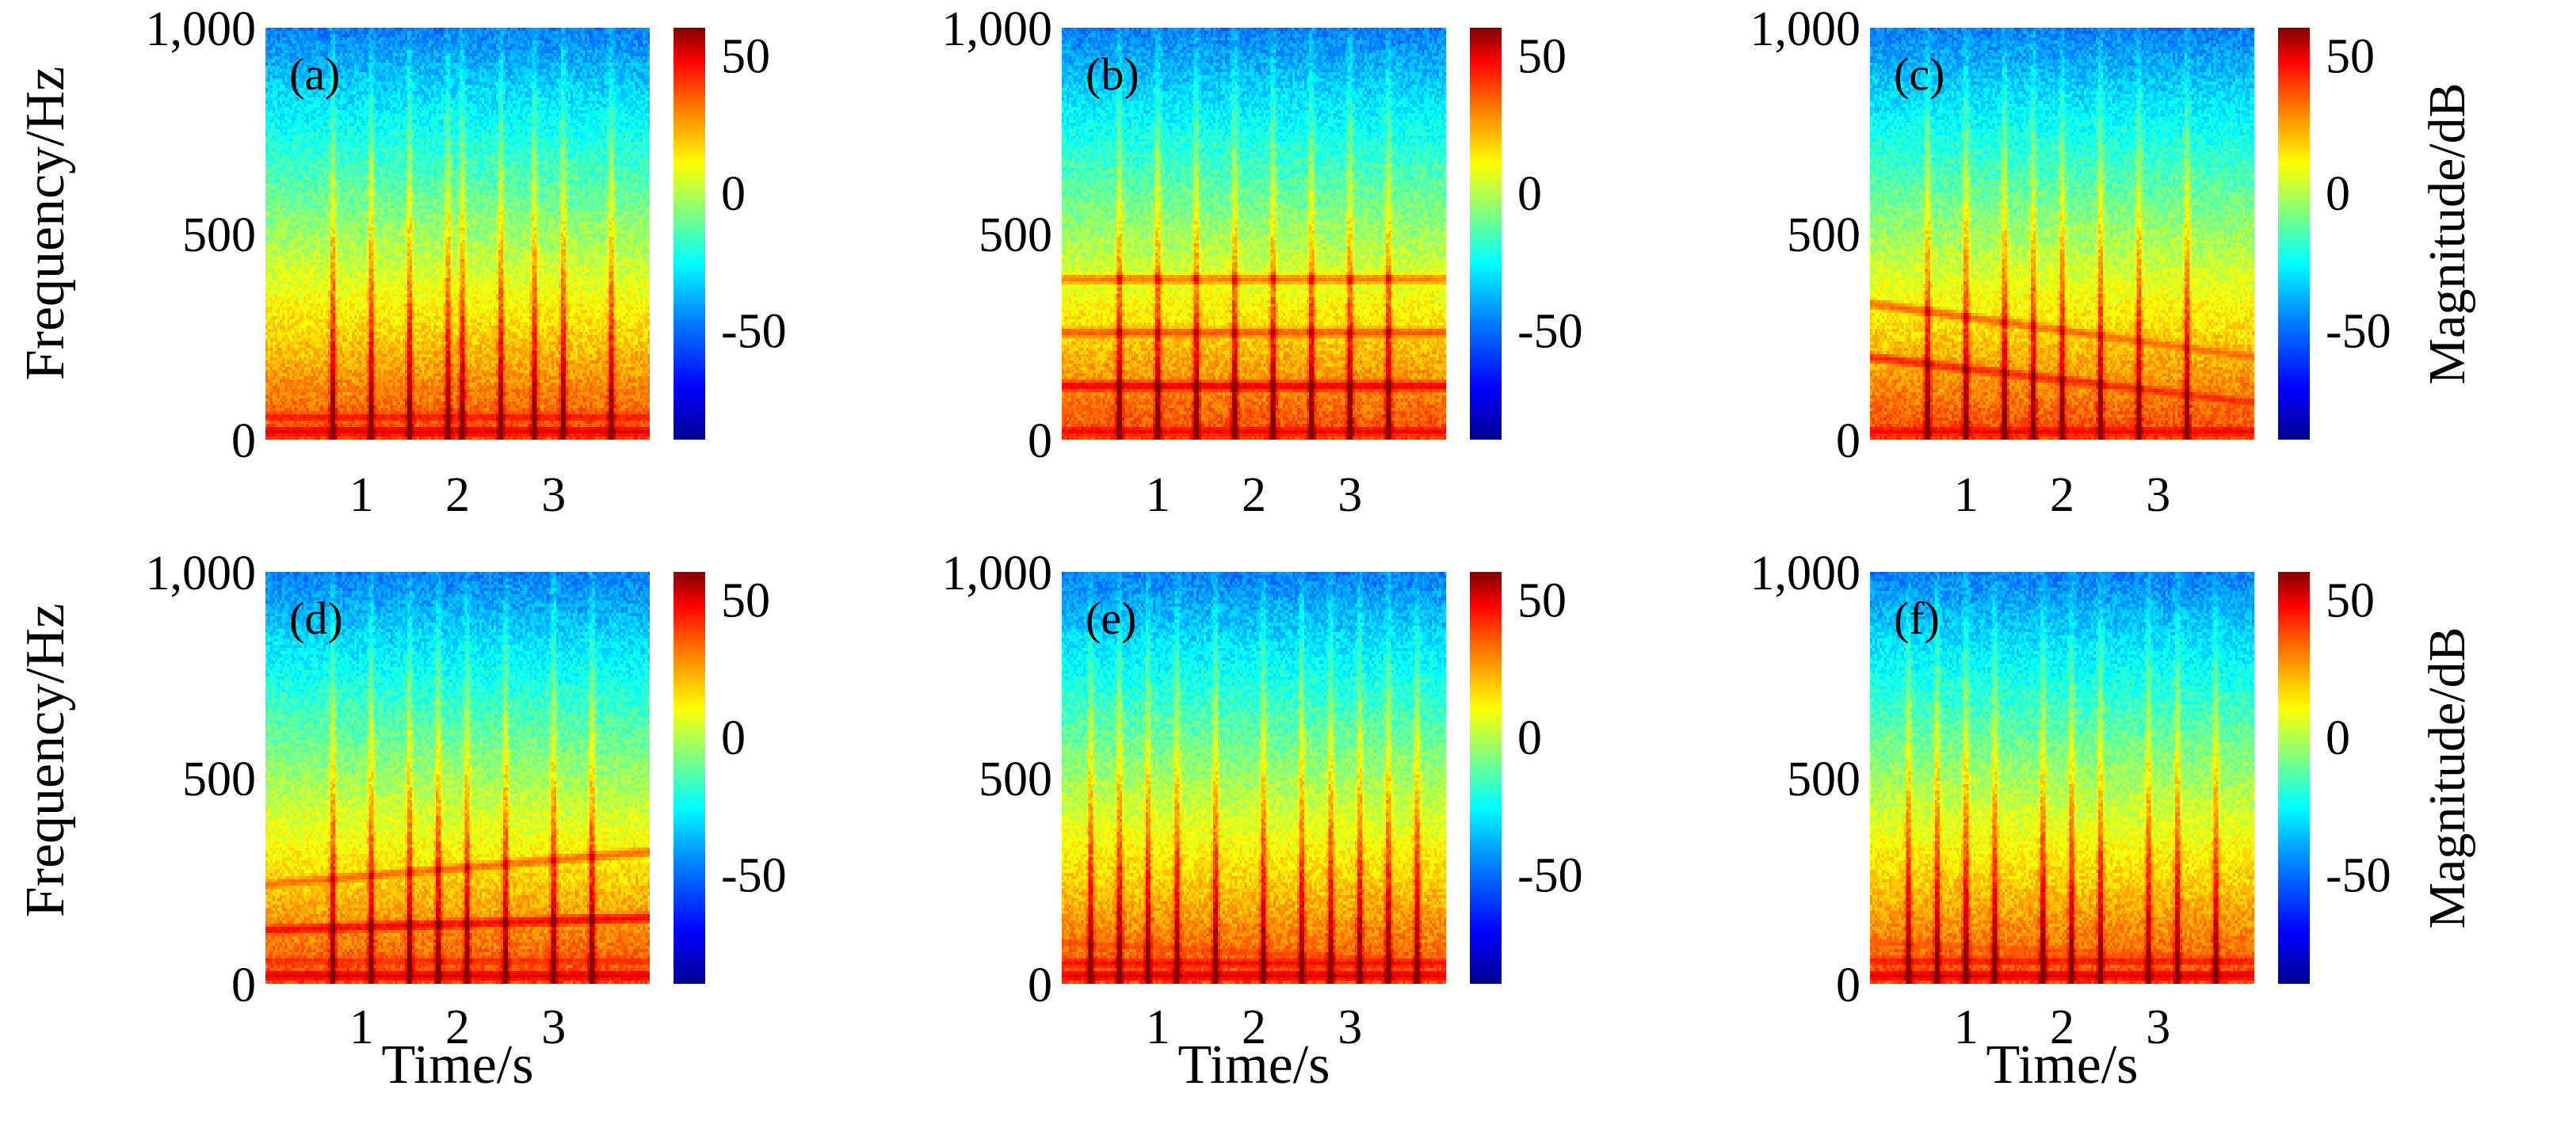  Describe the element at coordinates (1917, 619) in the screenshot. I see `panel-label-f: (f)` at that location.